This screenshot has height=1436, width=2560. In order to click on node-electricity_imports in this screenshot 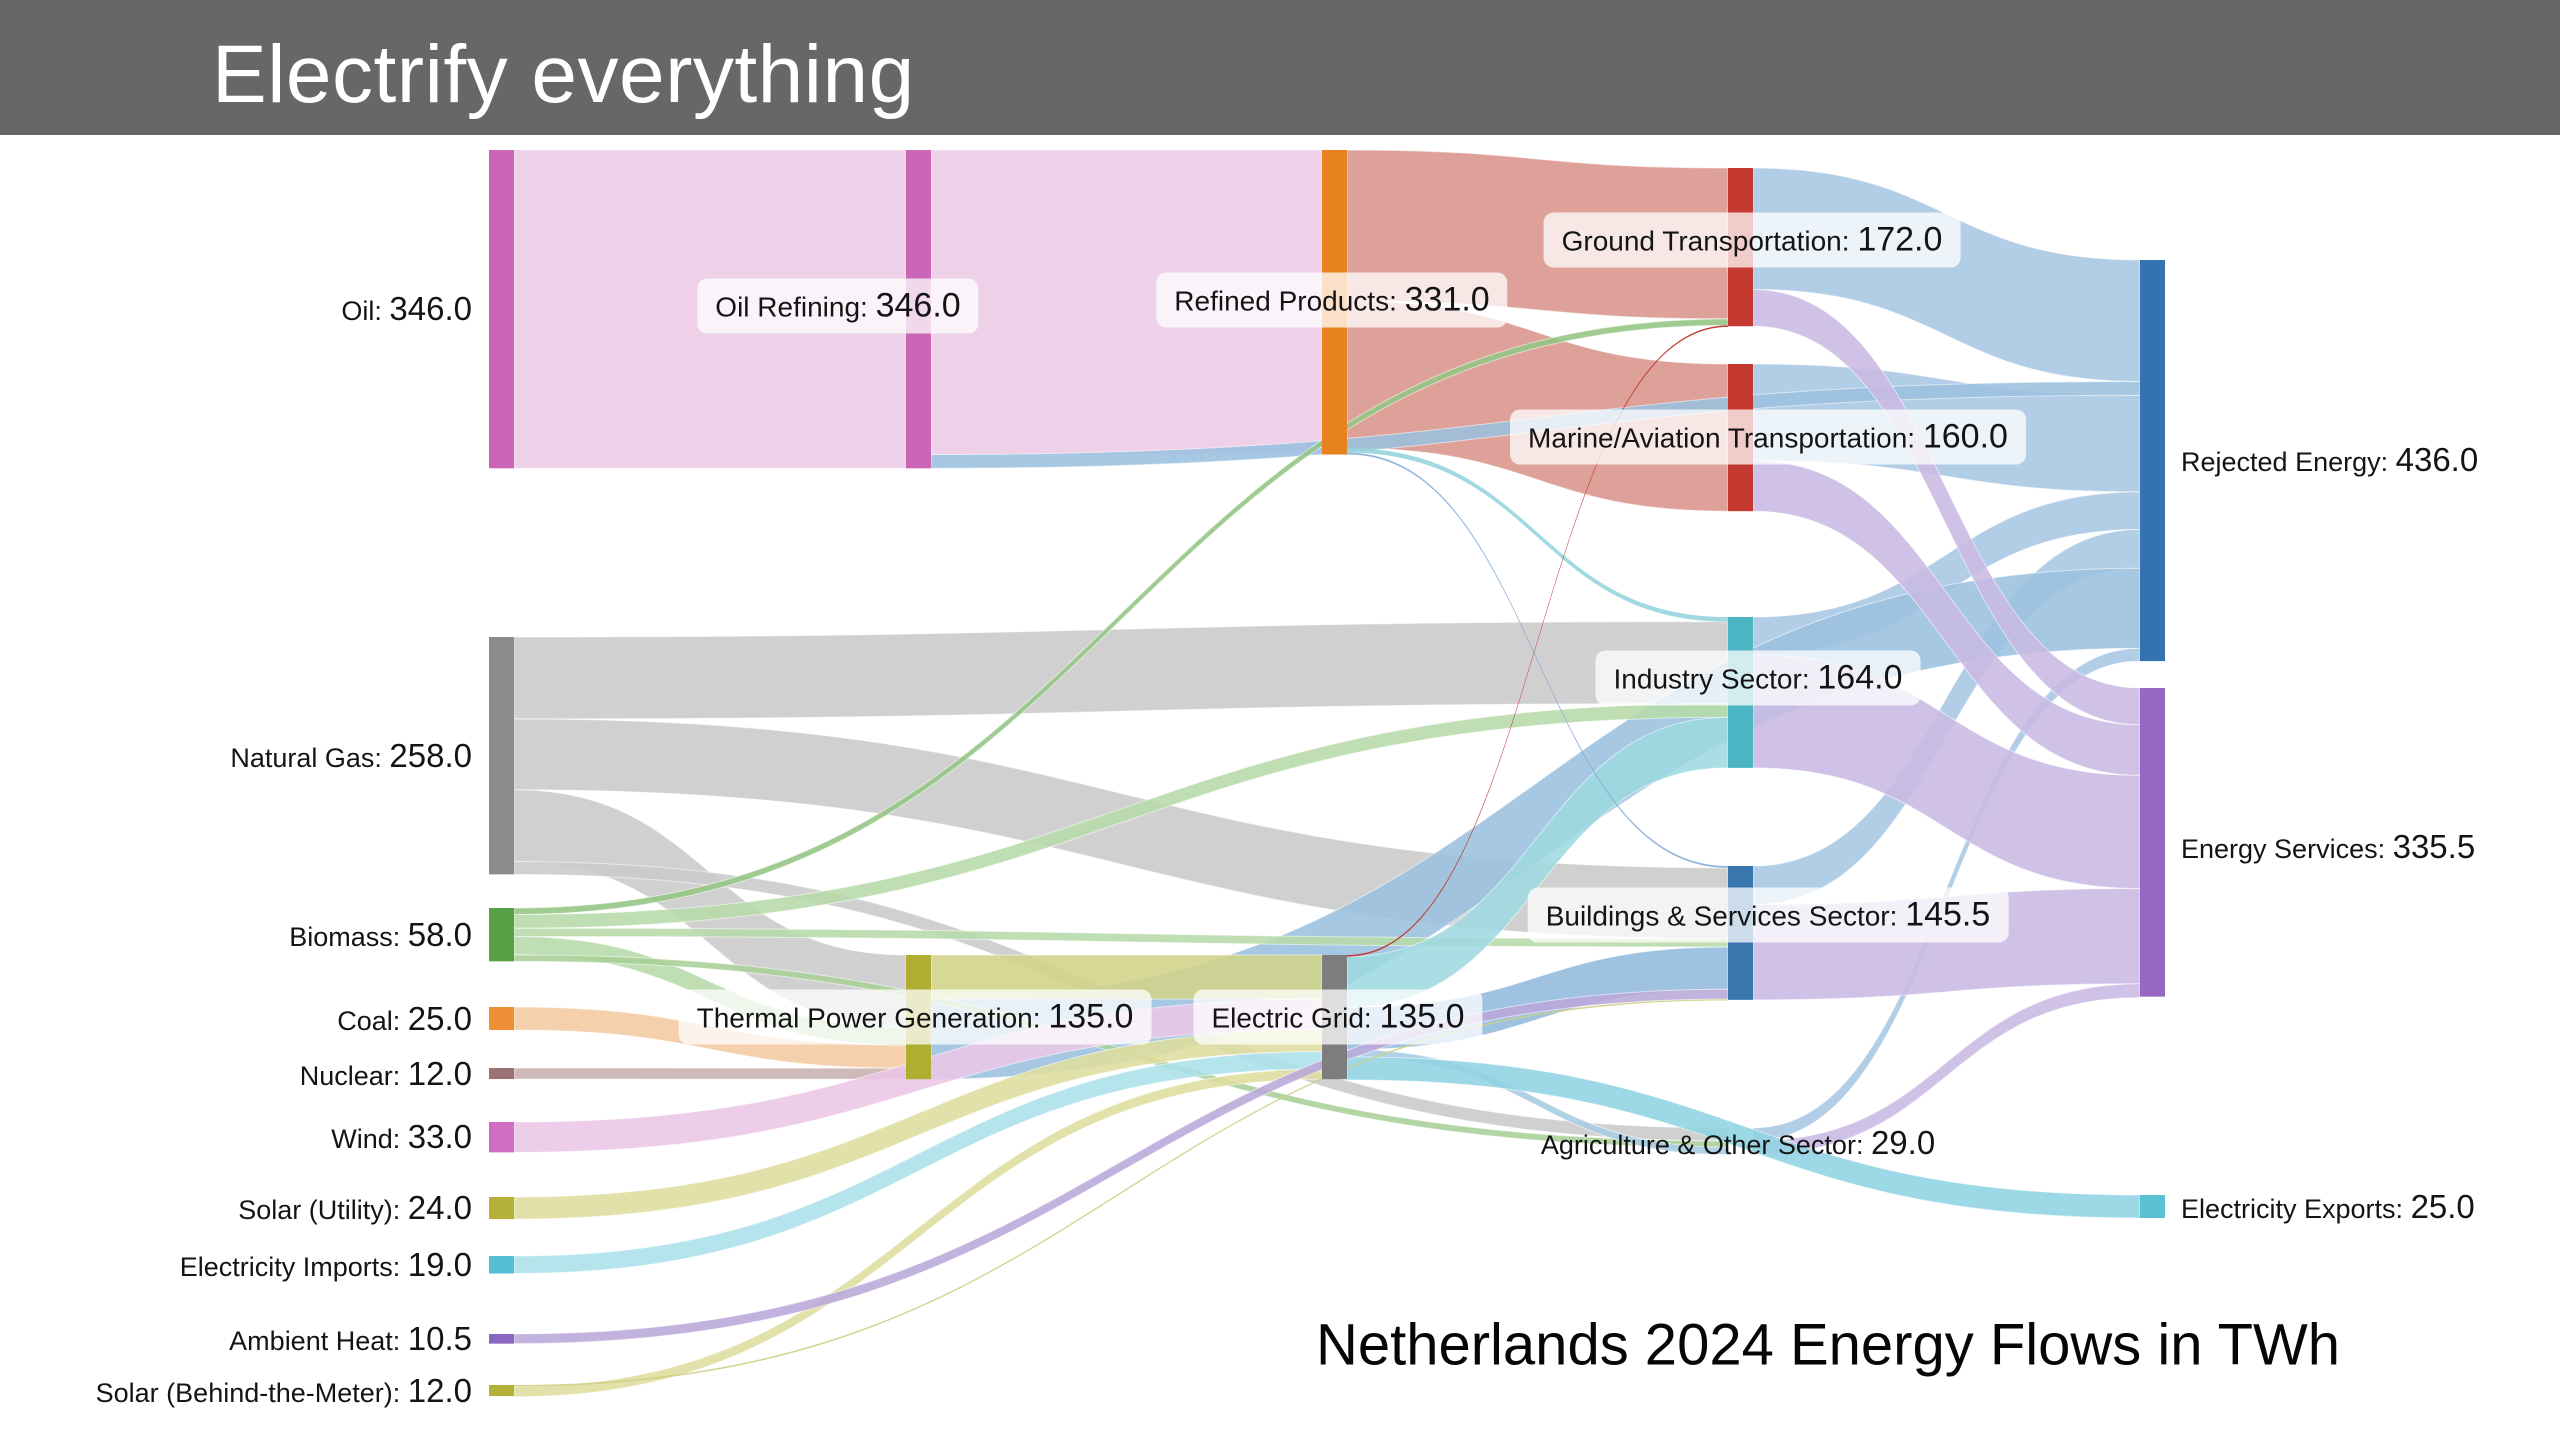, I will do `click(501, 1265)`.